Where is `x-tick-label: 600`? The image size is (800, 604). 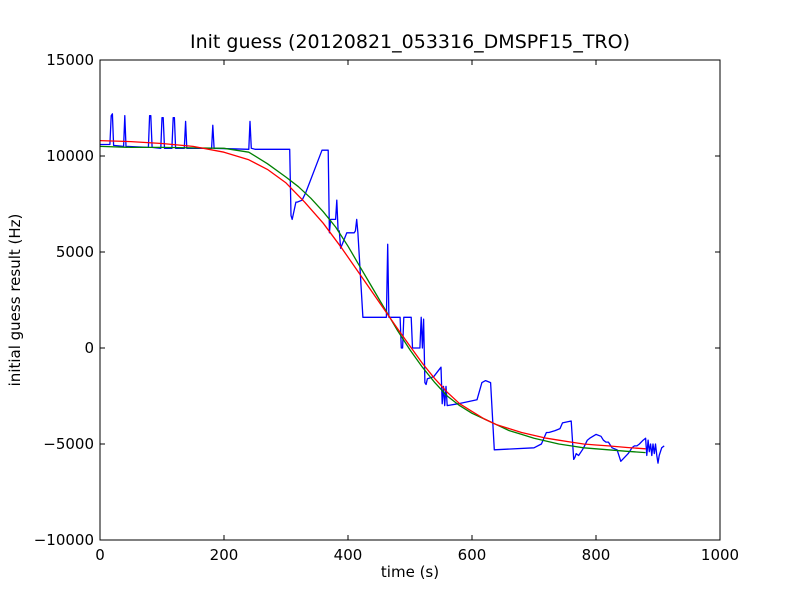 x-tick-label: 600 is located at coordinates (472, 555).